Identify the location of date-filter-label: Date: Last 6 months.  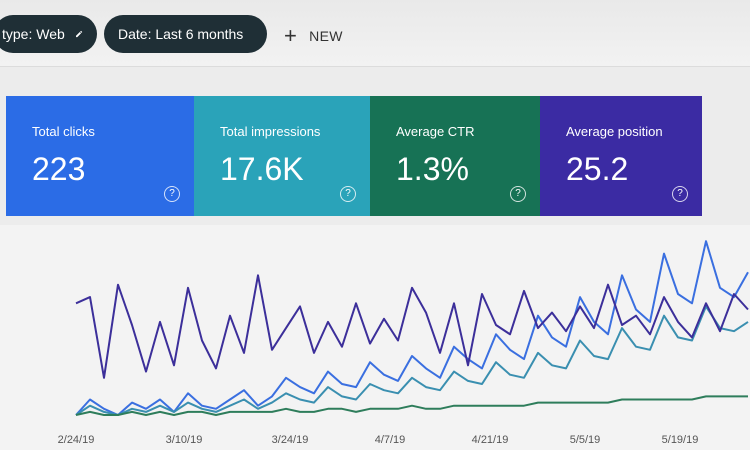
(181, 34).